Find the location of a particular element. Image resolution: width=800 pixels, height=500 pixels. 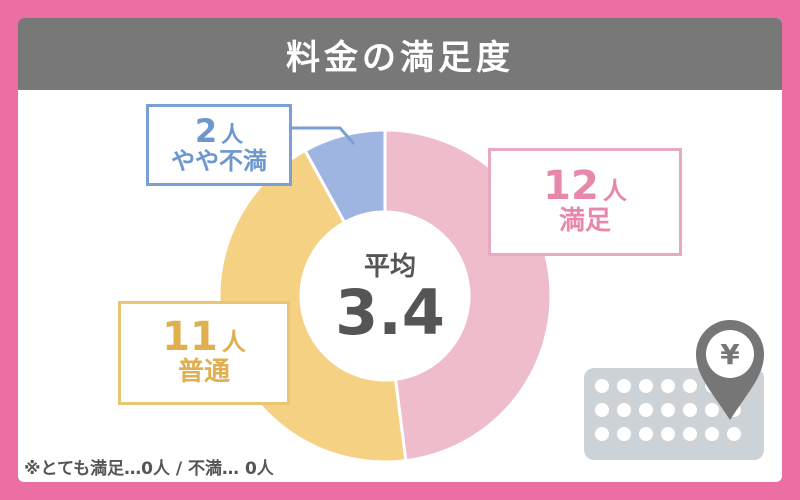

label-futsu-name: 普通 is located at coordinates (203, 372).